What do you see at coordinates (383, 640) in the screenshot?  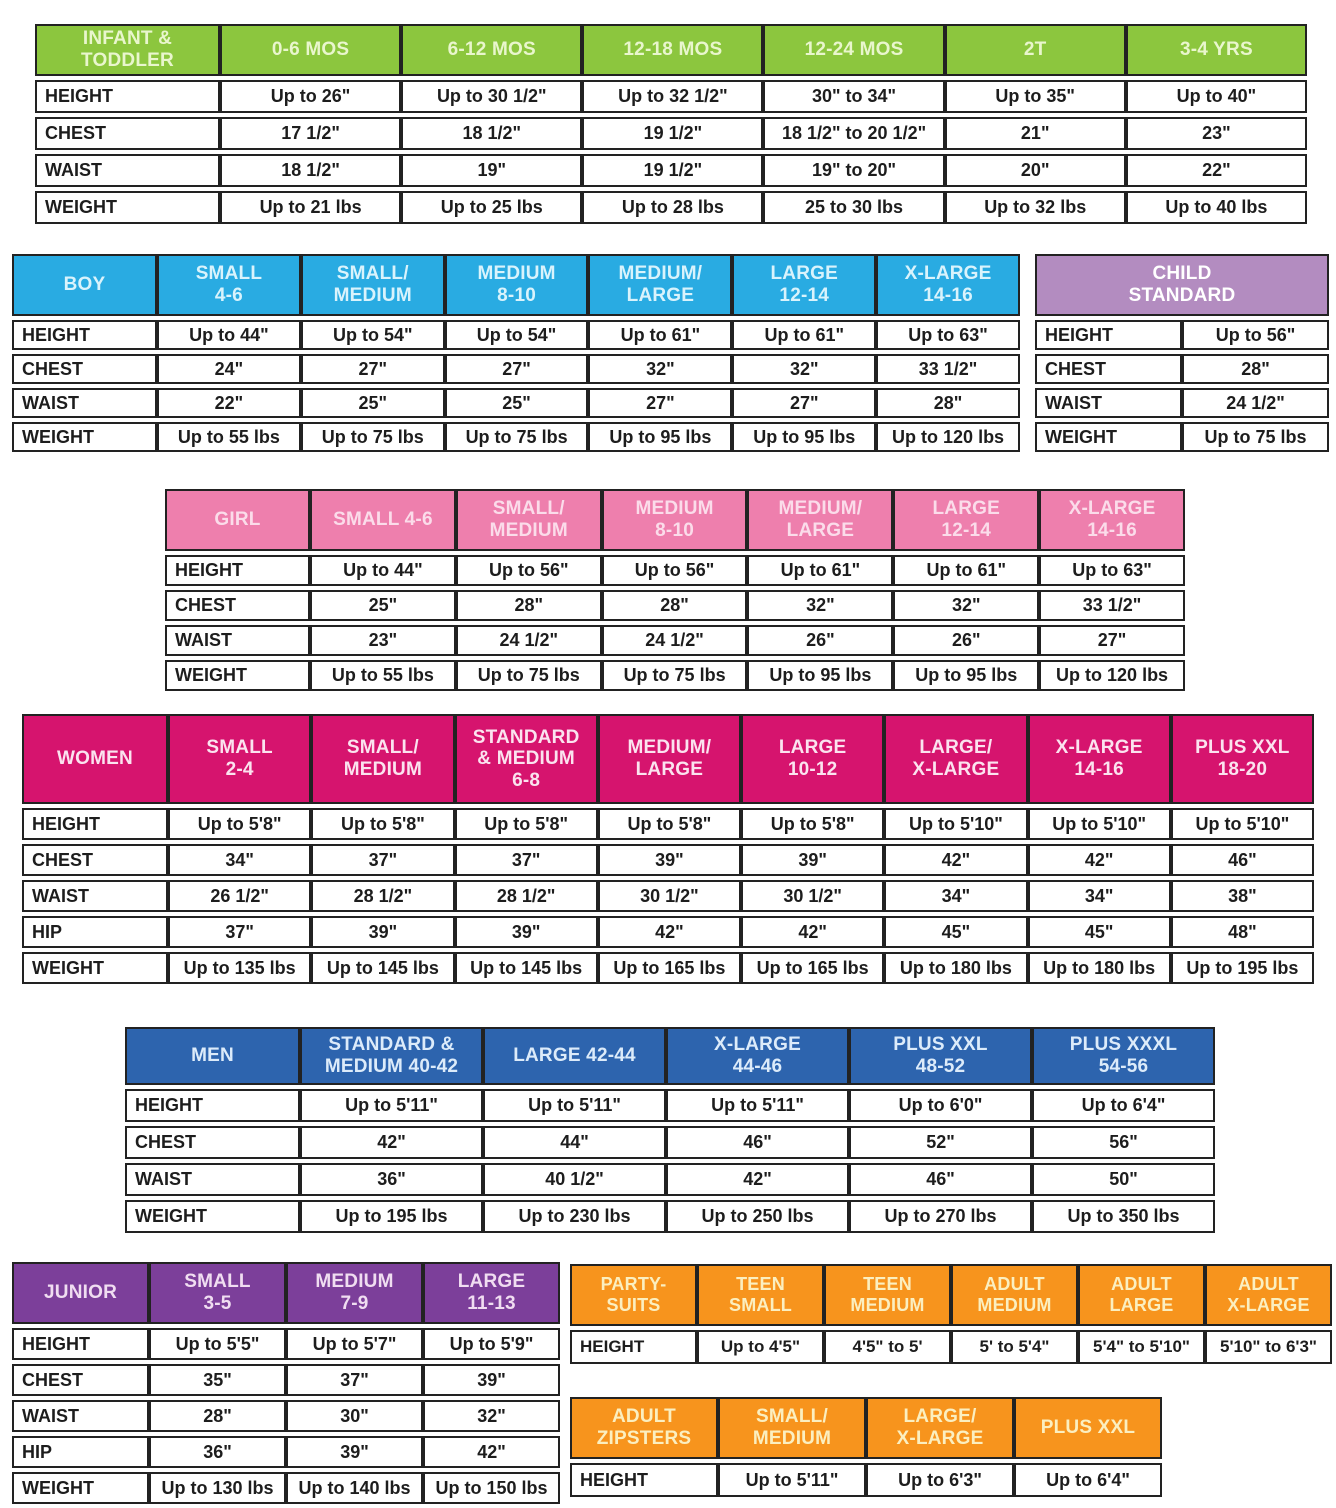 I see `girl-value-cell: 23"` at bounding box center [383, 640].